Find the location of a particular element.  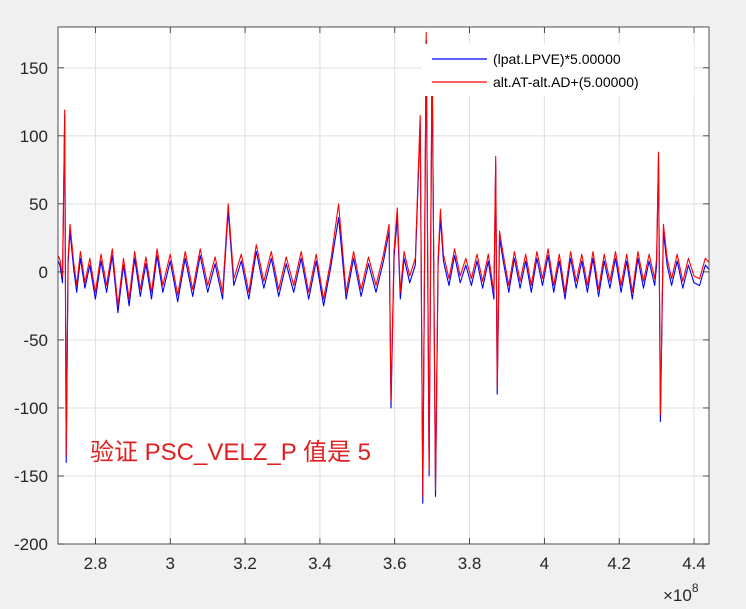

x-tick-label: 2.8 is located at coordinates (96, 563).